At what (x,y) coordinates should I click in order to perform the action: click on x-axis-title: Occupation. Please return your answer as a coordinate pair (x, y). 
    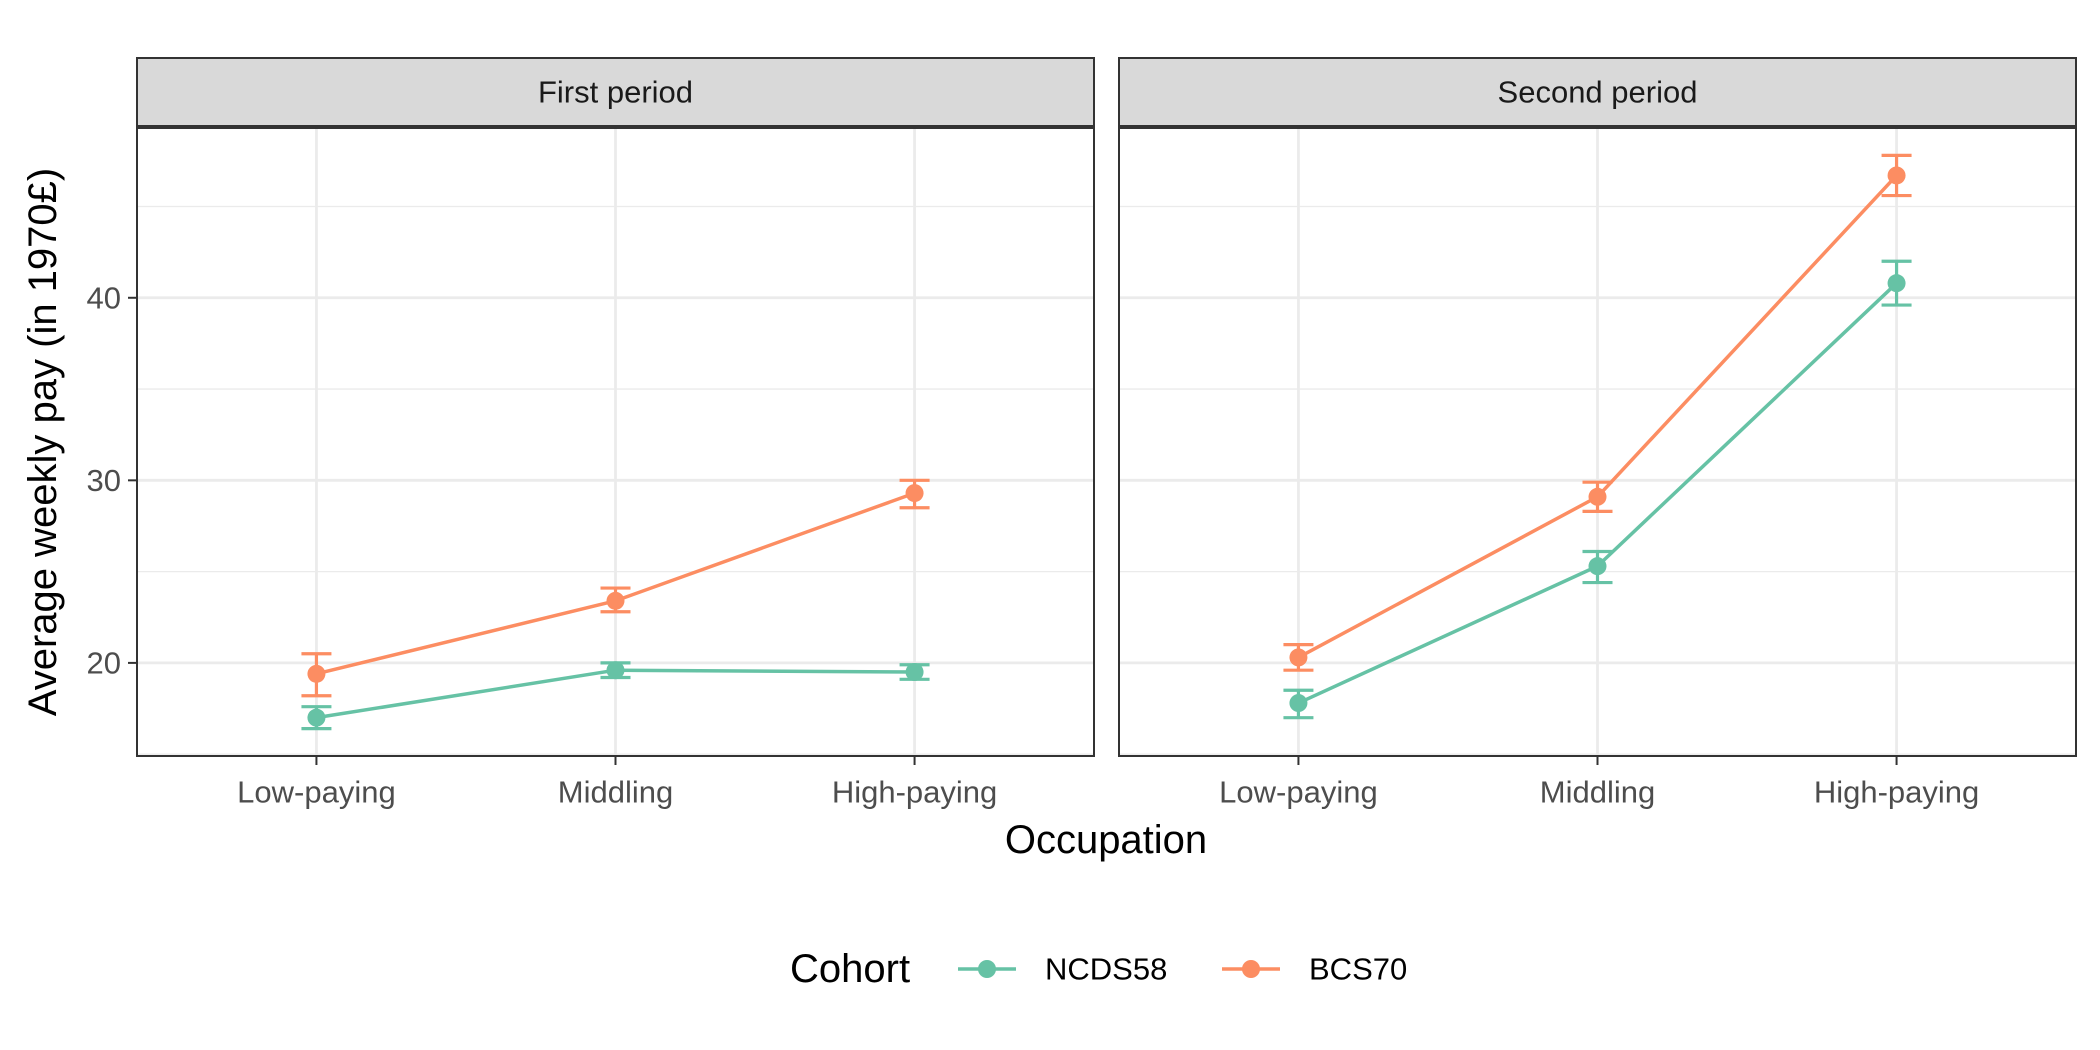
    Looking at the image, I should click on (1106, 840).